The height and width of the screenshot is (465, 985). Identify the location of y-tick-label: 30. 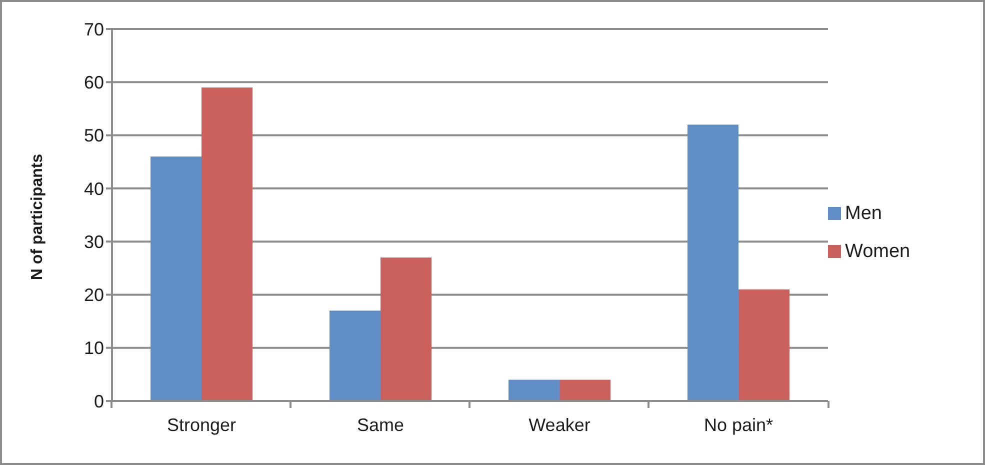
(94, 242).